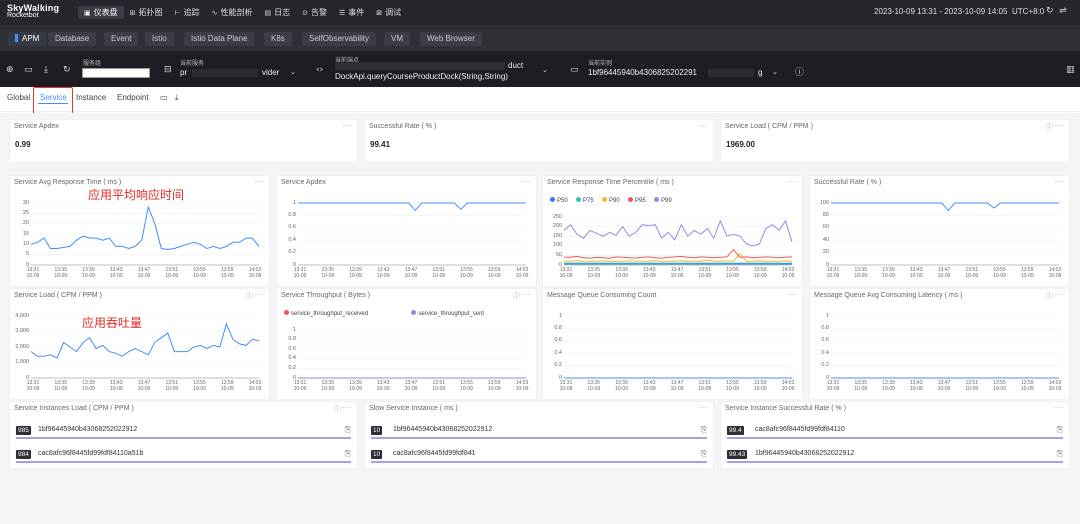  What do you see at coordinates (318, 12) in the screenshot?
I see `nav-item-label: 告警` at bounding box center [318, 12].